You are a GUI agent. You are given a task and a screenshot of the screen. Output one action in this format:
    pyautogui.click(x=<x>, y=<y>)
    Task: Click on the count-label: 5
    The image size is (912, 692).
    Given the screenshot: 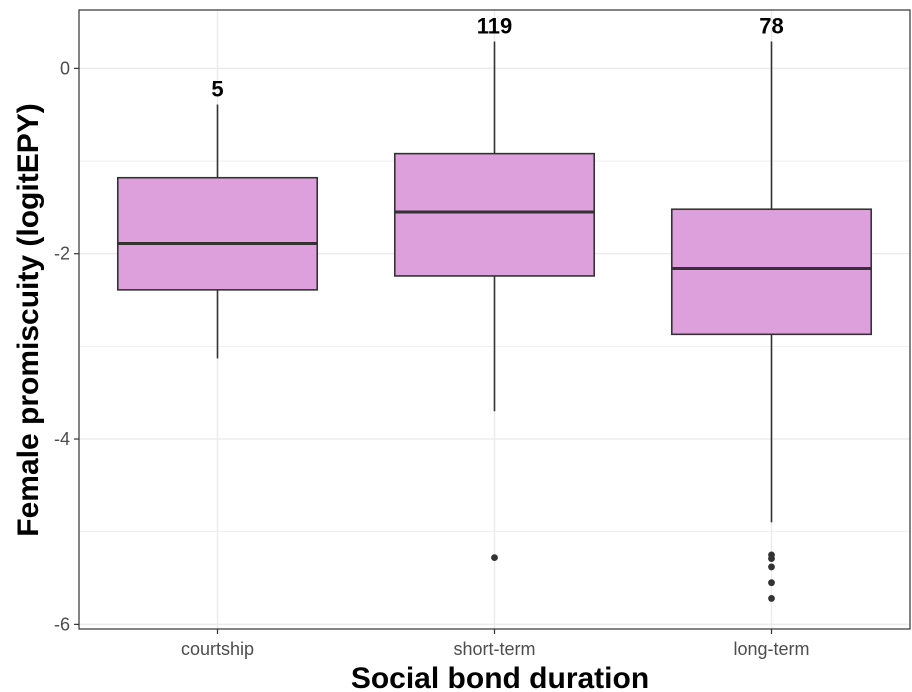 What is the action you would take?
    pyautogui.click(x=217, y=89)
    